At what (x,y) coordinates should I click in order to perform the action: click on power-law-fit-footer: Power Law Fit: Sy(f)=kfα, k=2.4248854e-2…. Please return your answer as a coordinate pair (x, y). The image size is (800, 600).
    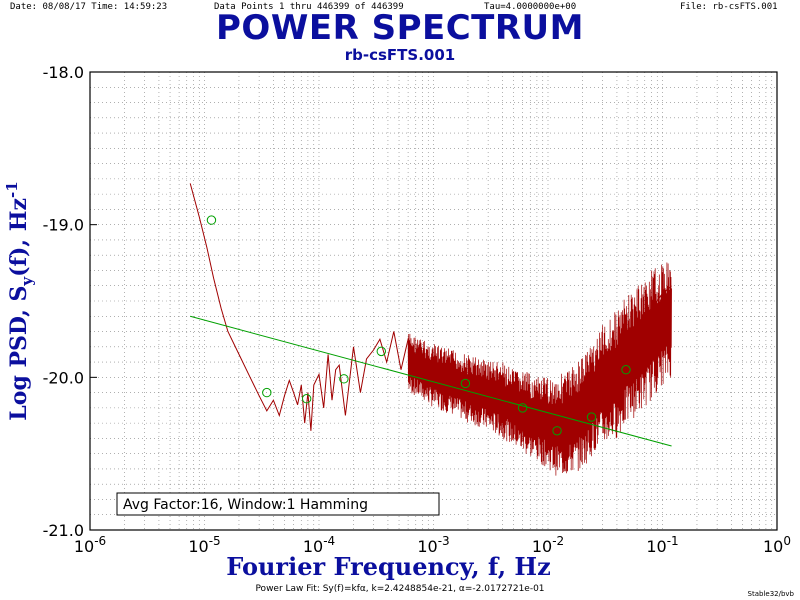
    Looking at the image, I should click on (400, 589).